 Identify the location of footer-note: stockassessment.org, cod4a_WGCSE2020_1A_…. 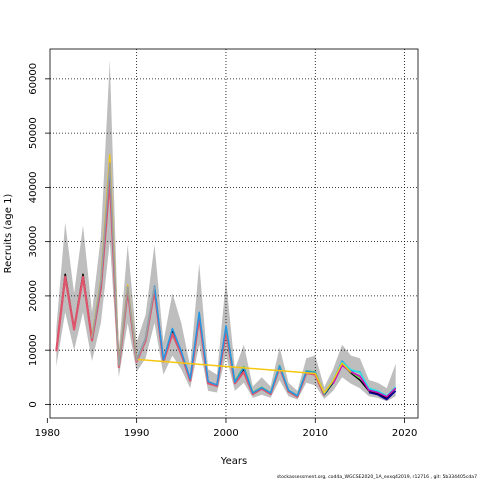
(377, 477).